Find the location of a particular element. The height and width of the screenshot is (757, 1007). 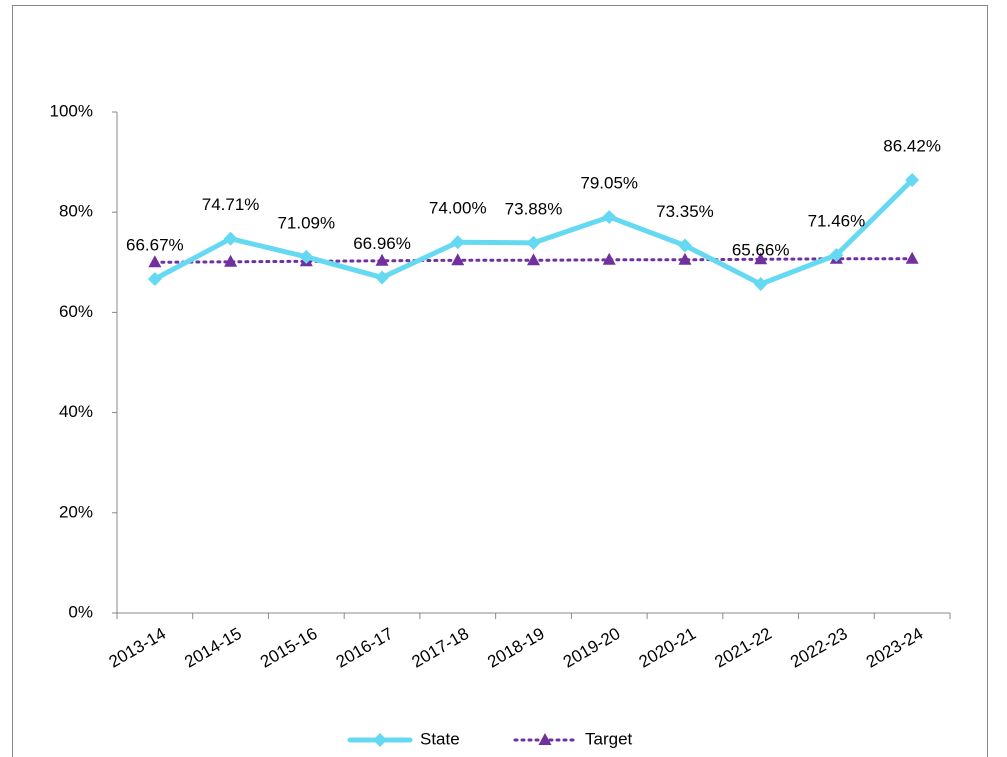

y-tick-label: 100% is located at coordinates (71, 110).